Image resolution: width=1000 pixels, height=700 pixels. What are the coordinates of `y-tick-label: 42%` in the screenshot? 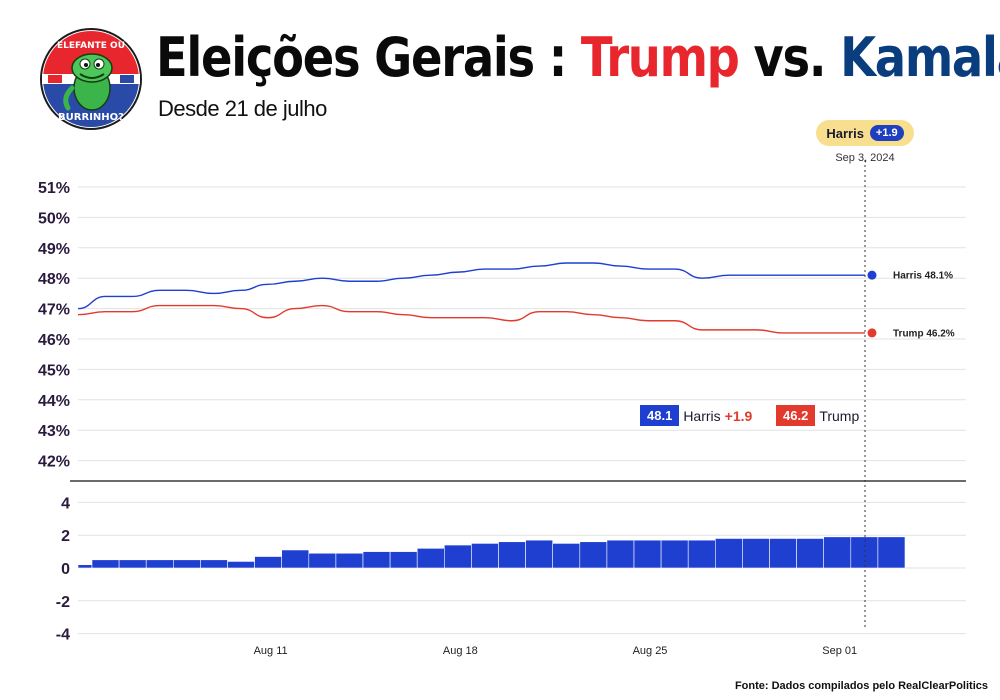 It's located at (54, 462).